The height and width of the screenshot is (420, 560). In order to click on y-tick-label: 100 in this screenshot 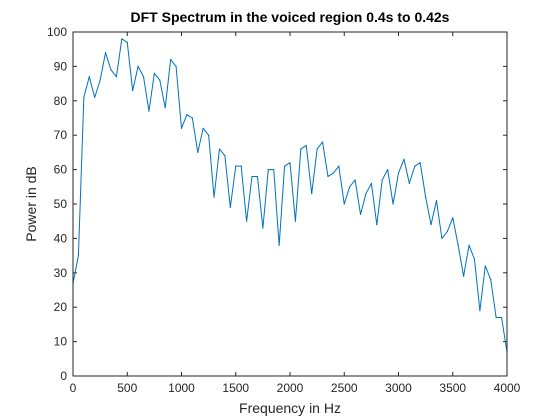, I will do `click(57, 32)`.